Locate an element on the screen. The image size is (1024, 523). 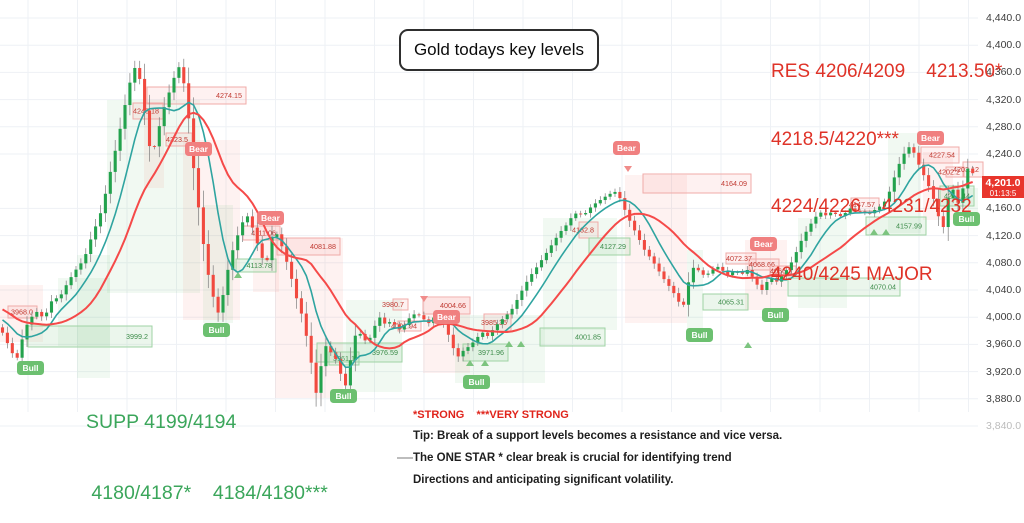
level-box-label: 4164.09 is located at coordinates (734, 183).